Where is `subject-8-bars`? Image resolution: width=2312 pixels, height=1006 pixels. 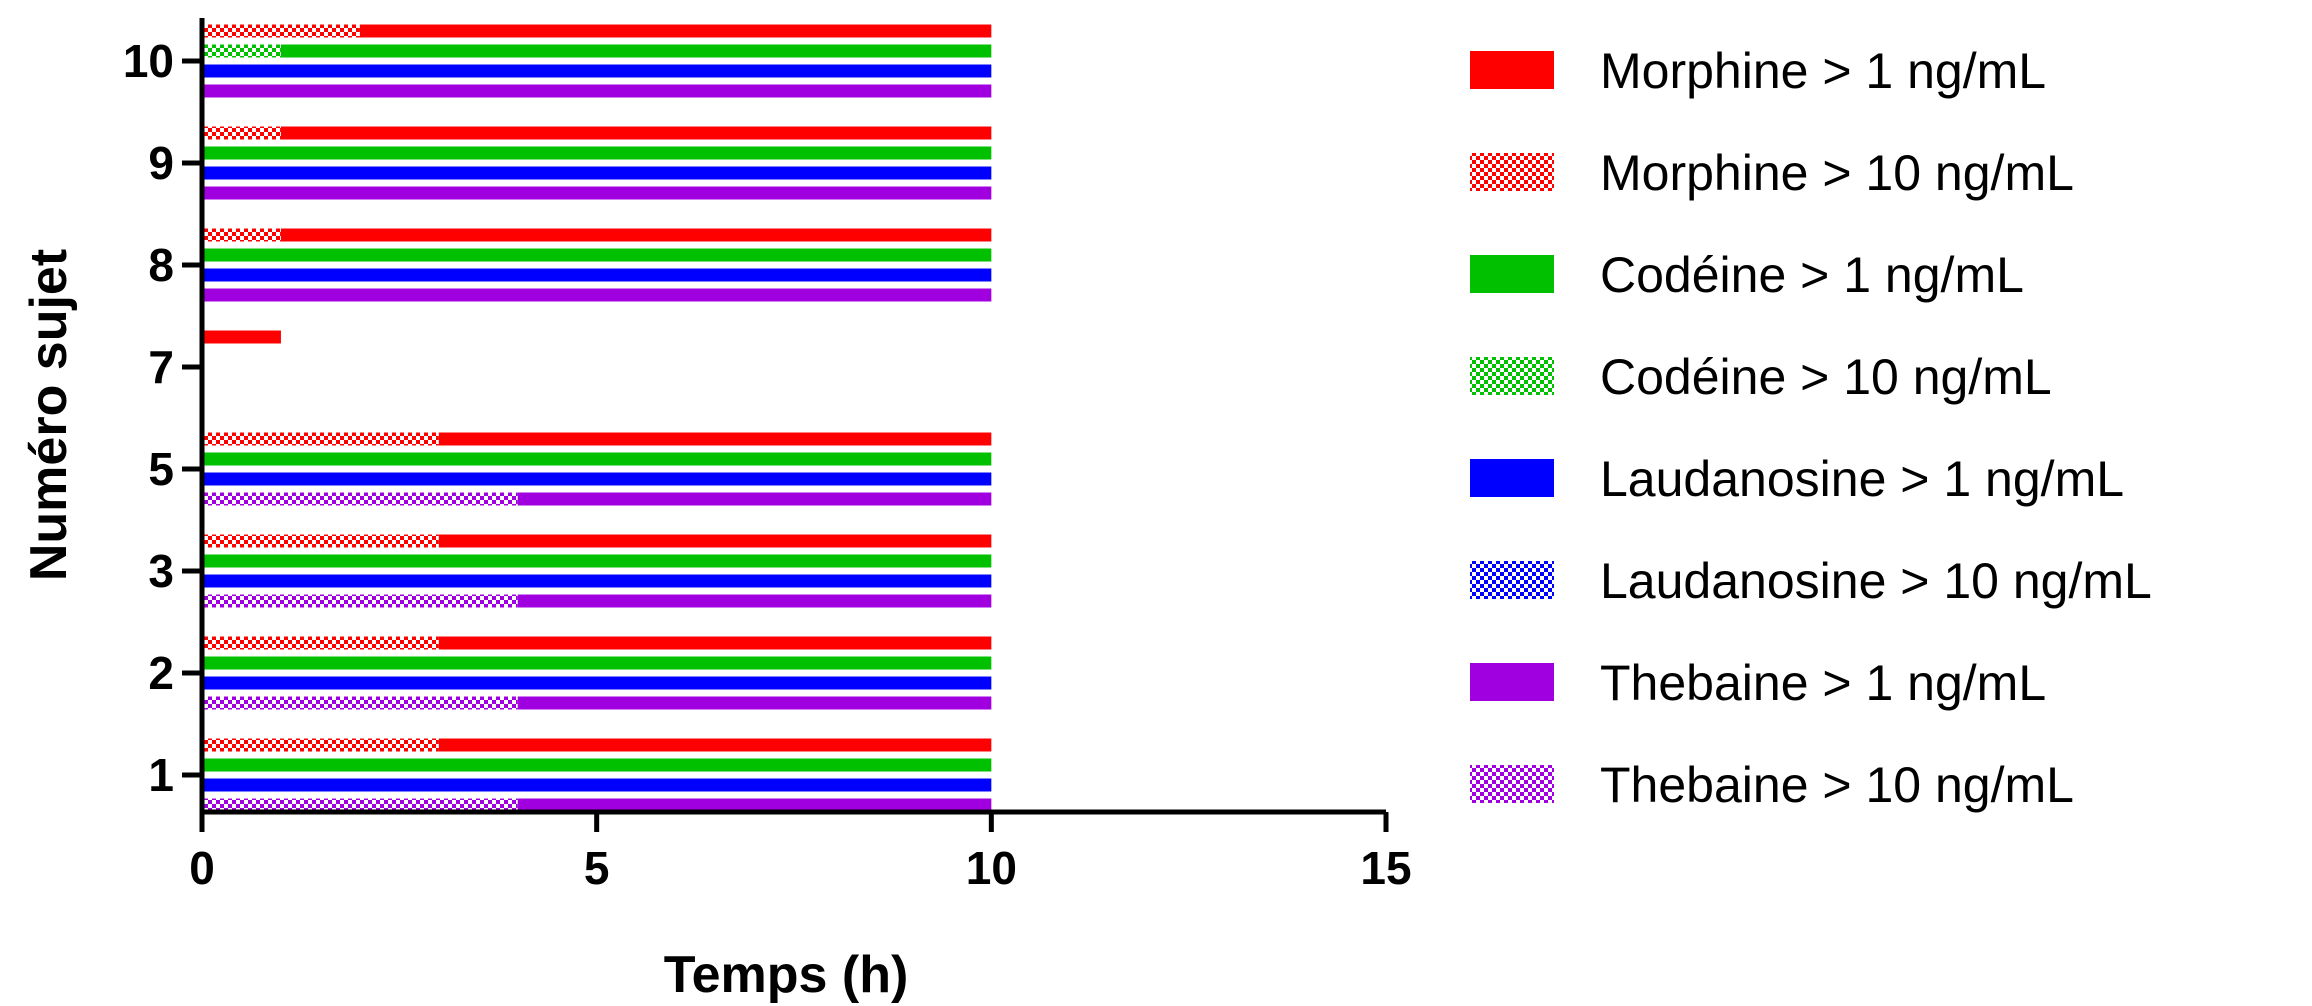
subject-8-bars is located at coordinates (597, 265).